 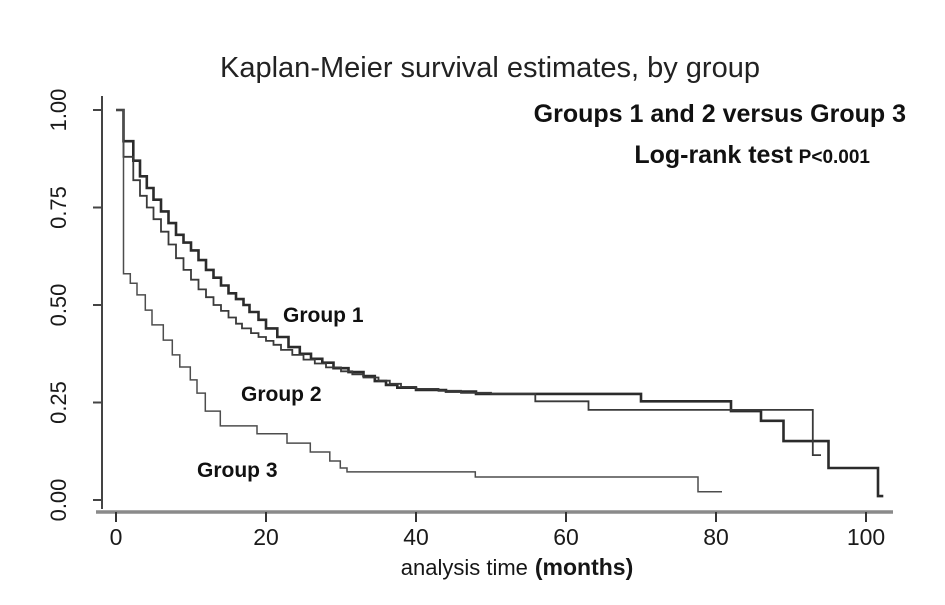 What do you see at coordinates (323, 315) in the screenshot?
I see `curve-label-group-1: Group 1` at bounding box center [323, 315].